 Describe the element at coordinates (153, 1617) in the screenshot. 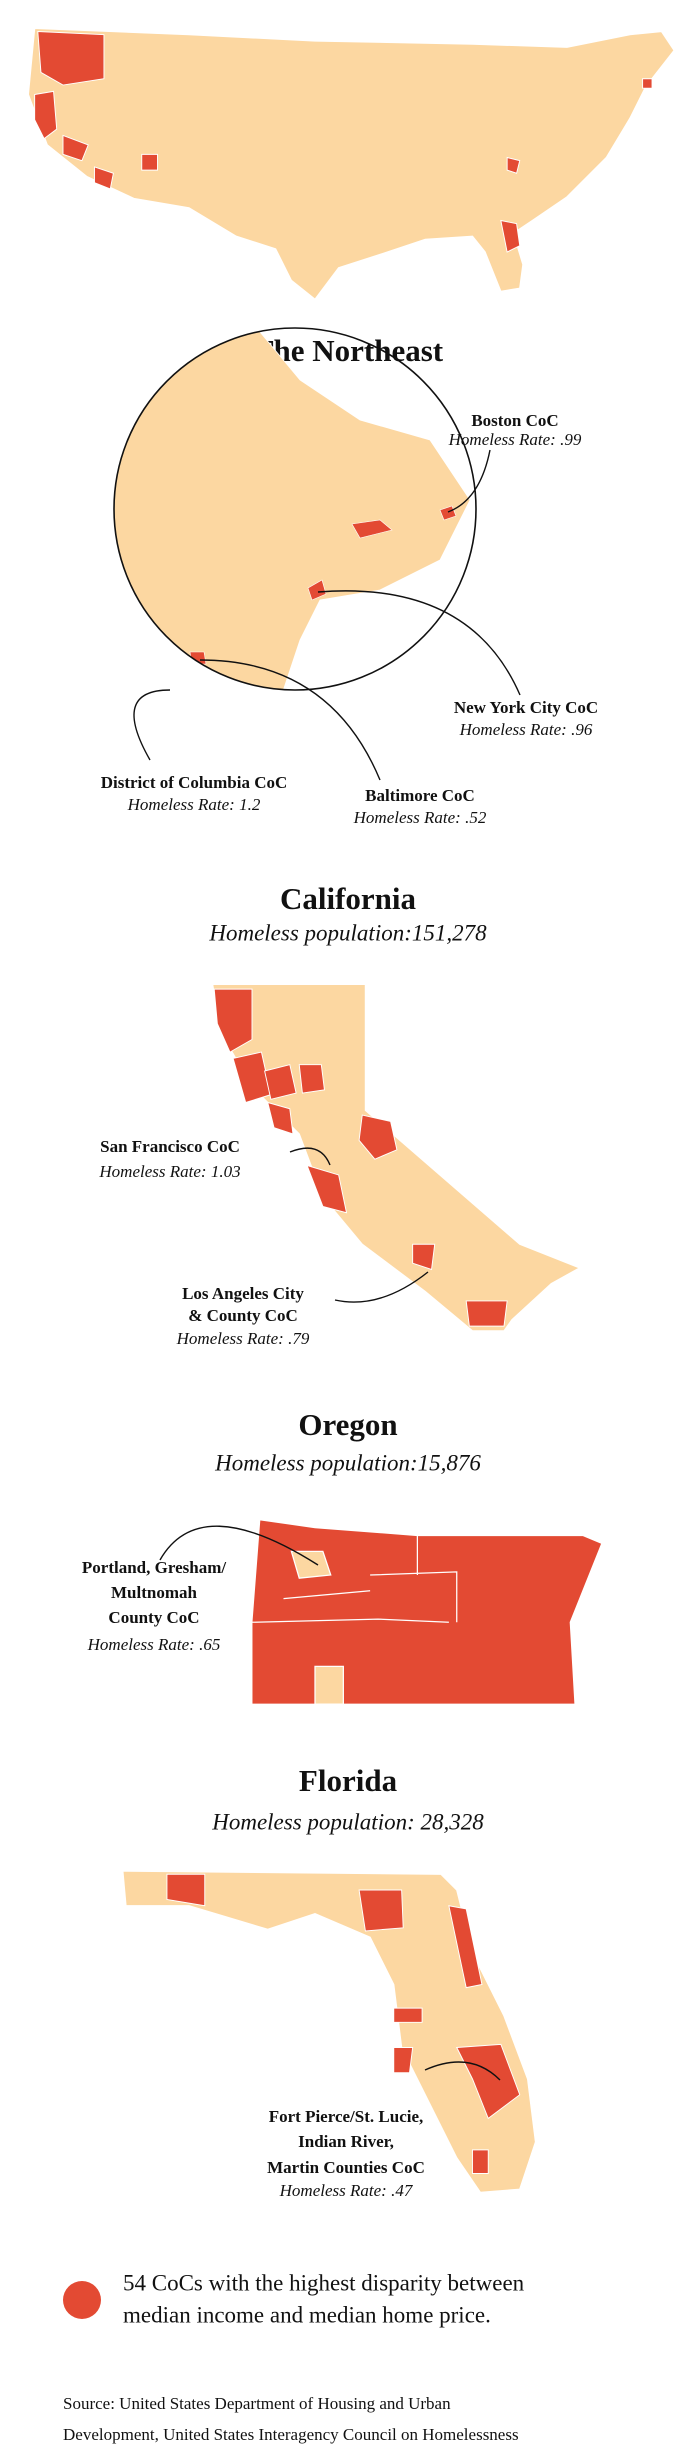

I see `callout-name: County CoC` at that location.